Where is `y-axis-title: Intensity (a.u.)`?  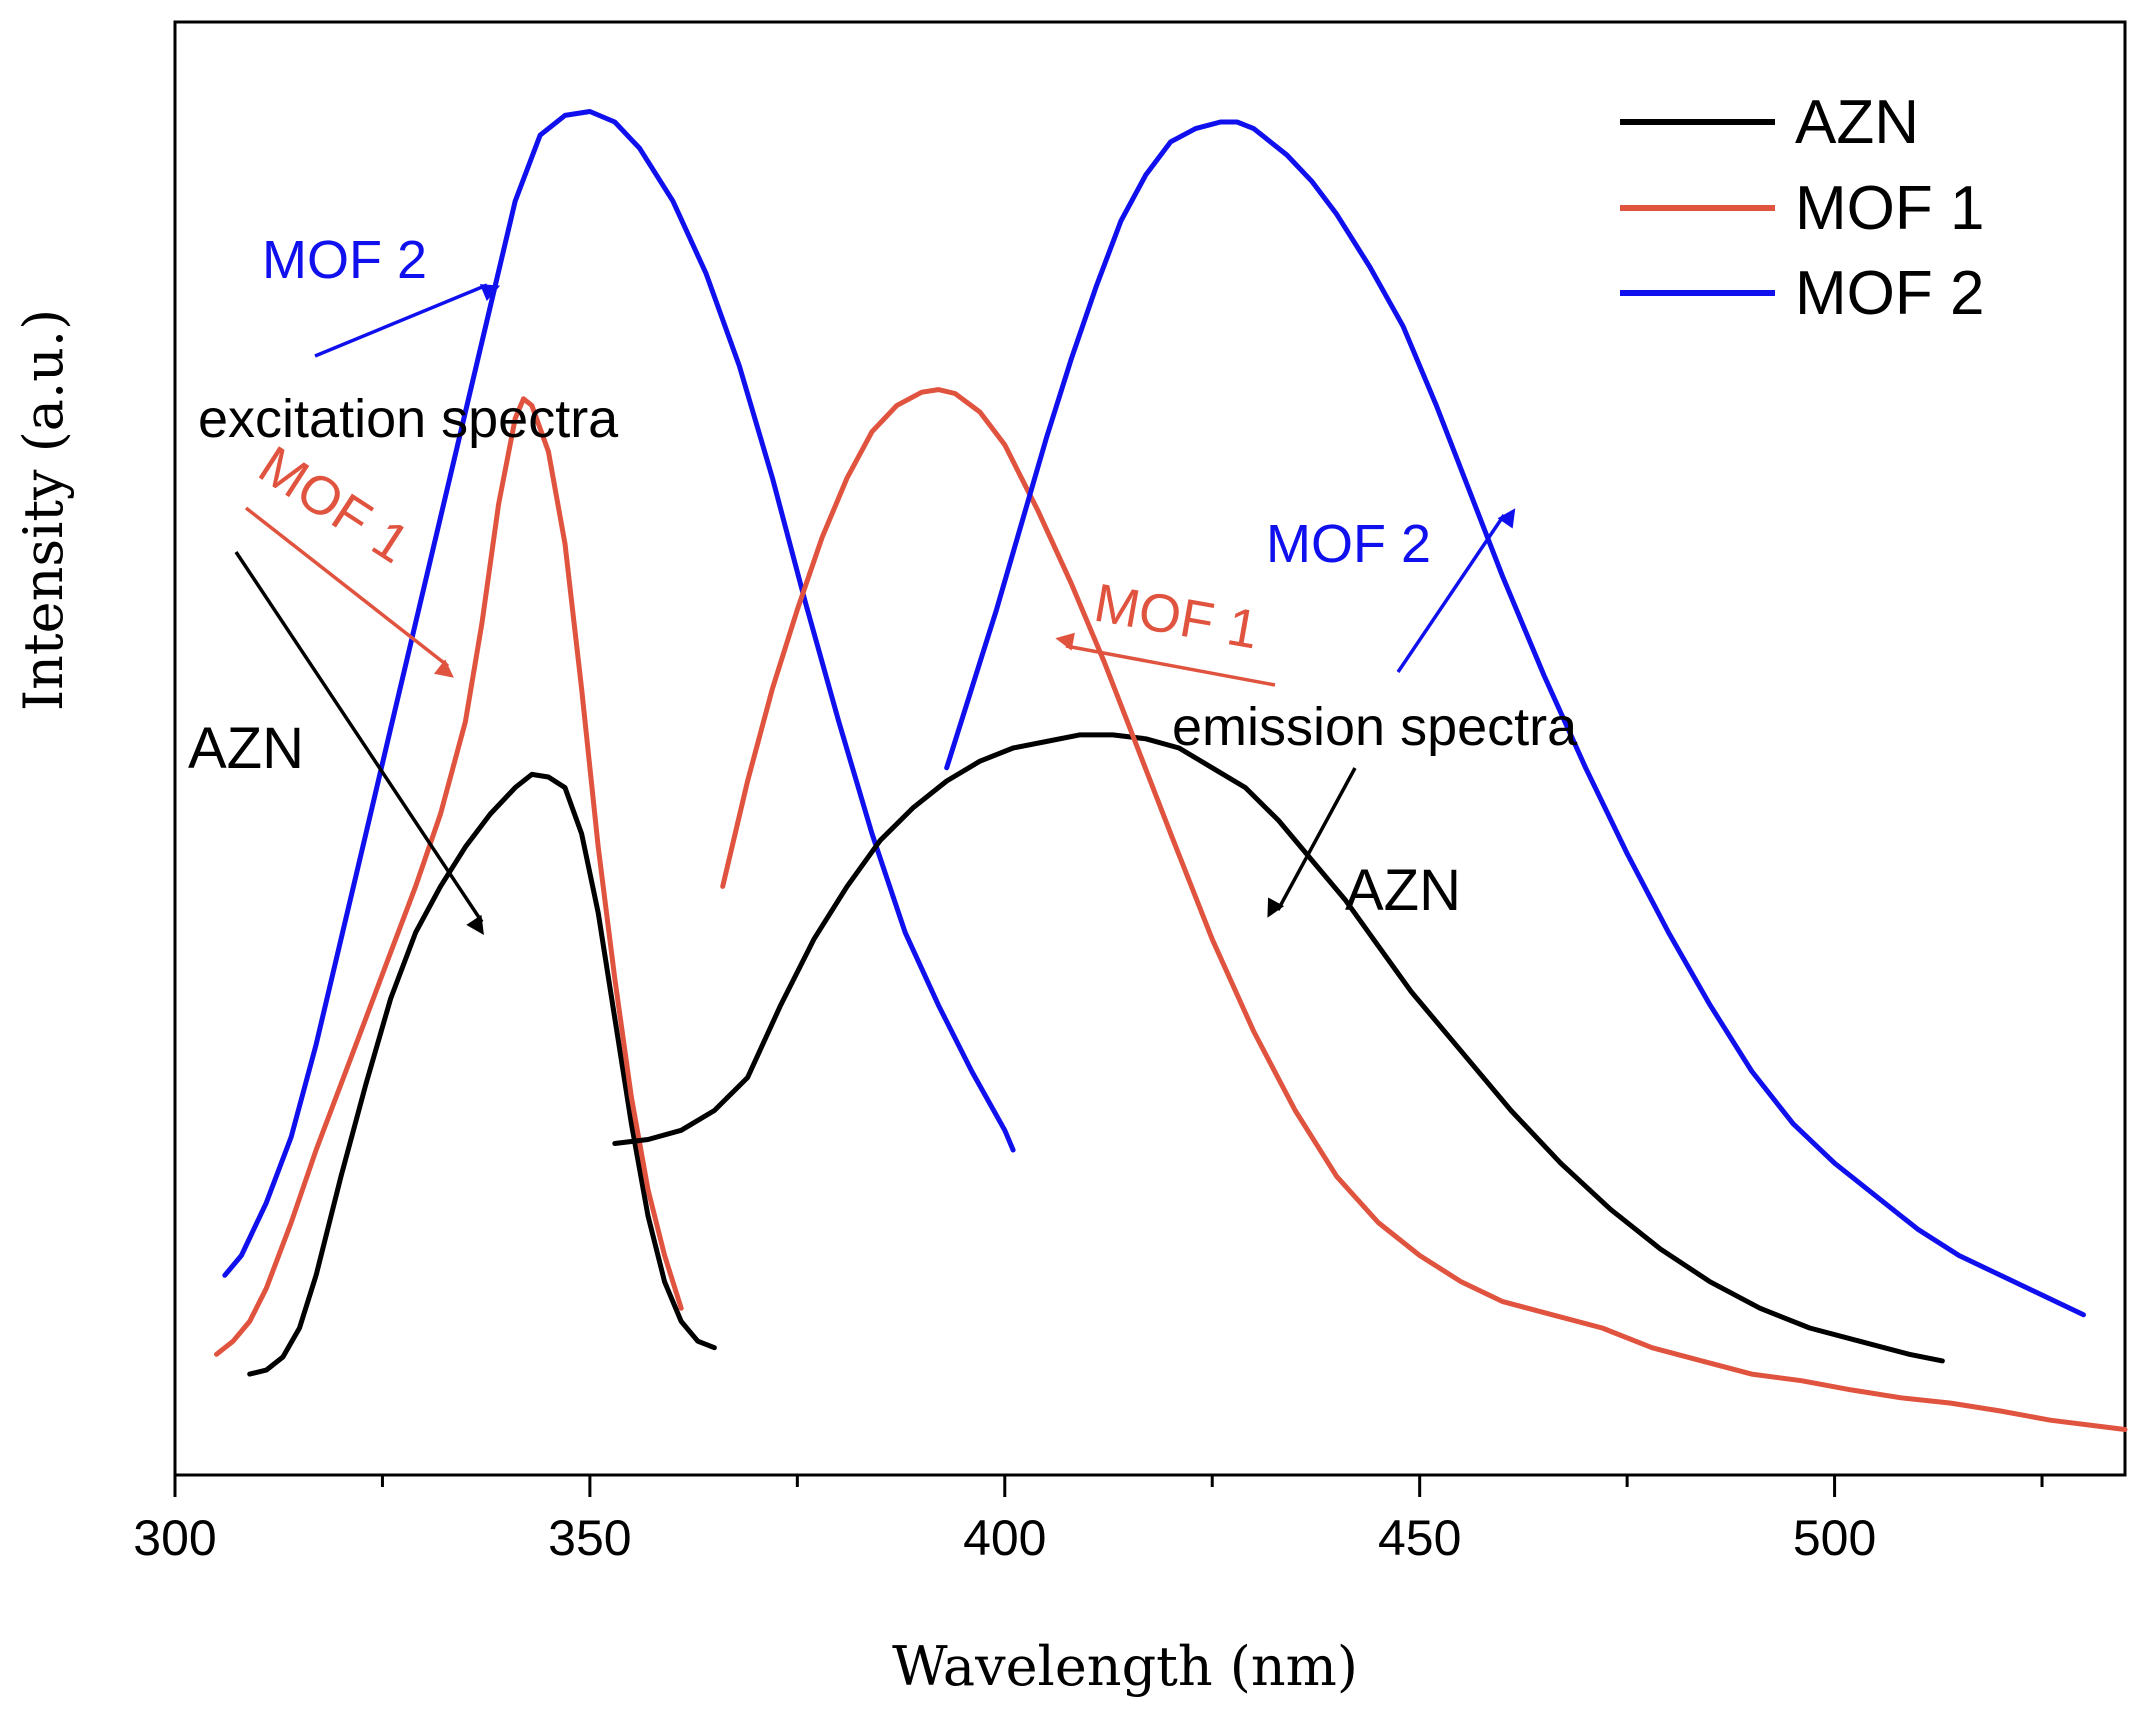 y-axis-title: Intensity (a.u.) is located at coordinates (43, 510).